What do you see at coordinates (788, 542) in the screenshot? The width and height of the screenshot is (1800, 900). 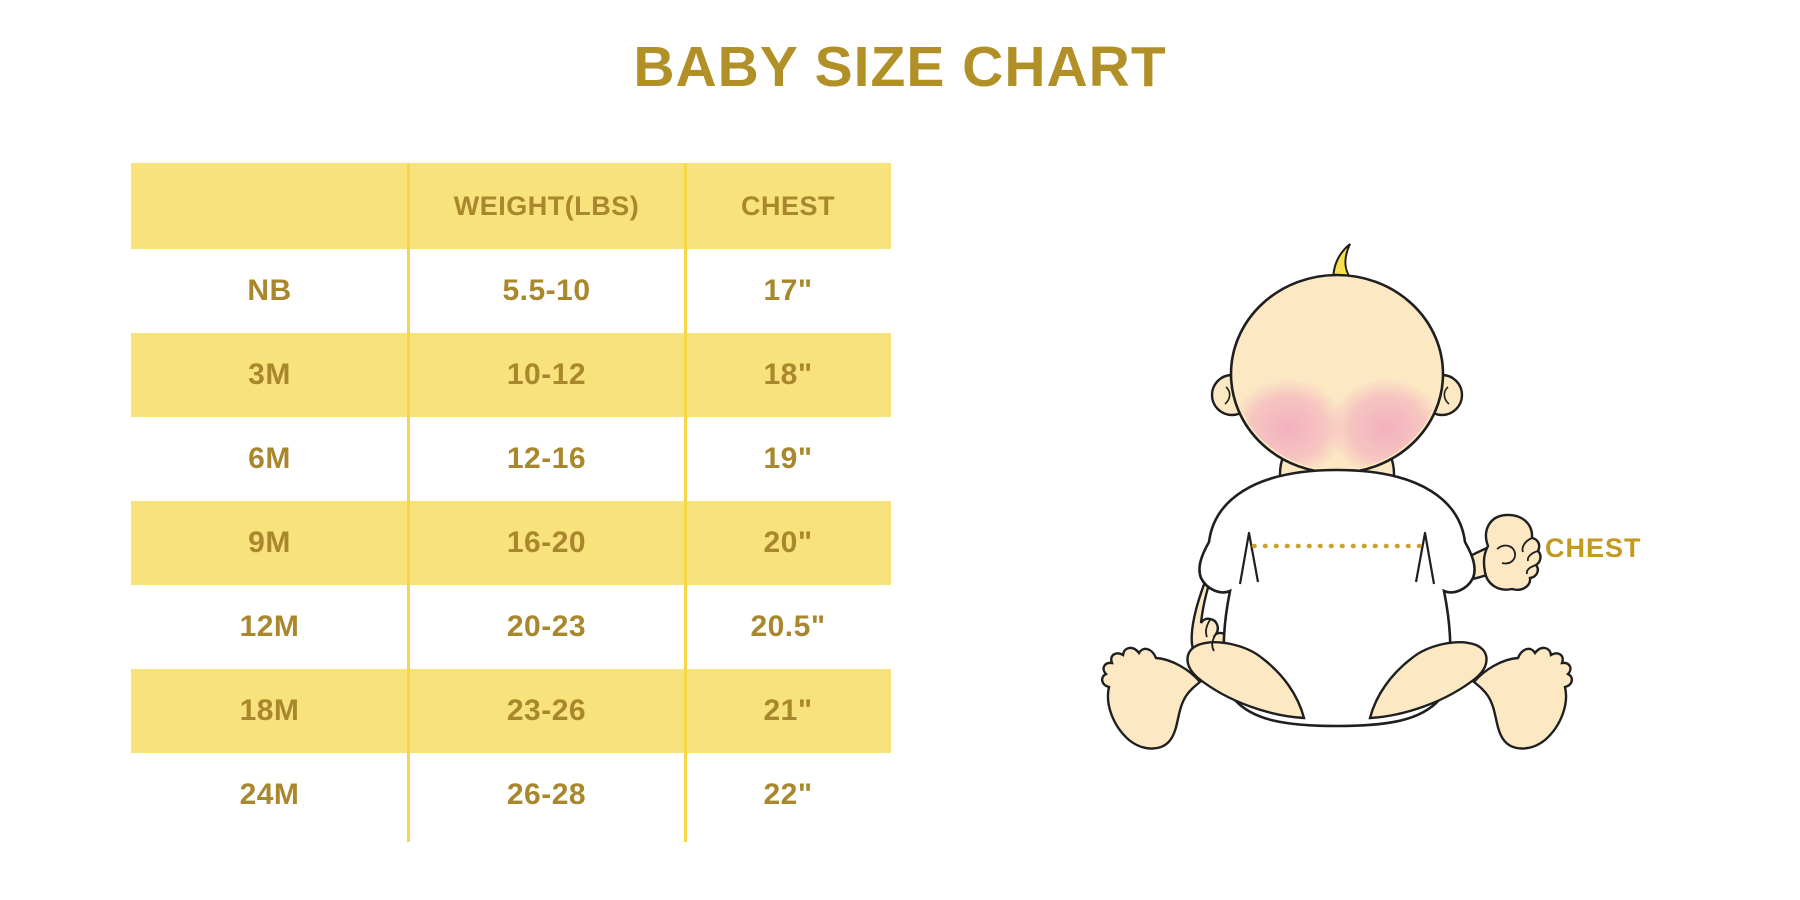 I see `chest-cell: 20"` at bounding box center [788, 542].